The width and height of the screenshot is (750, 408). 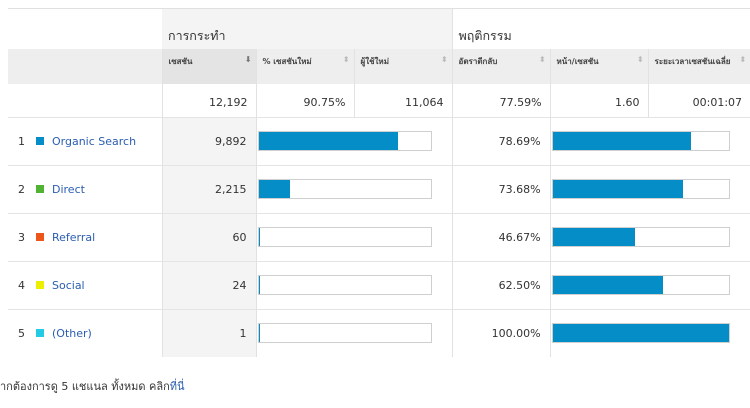 I want to click on sessions-cell: 1, so click(x=208, y=333).